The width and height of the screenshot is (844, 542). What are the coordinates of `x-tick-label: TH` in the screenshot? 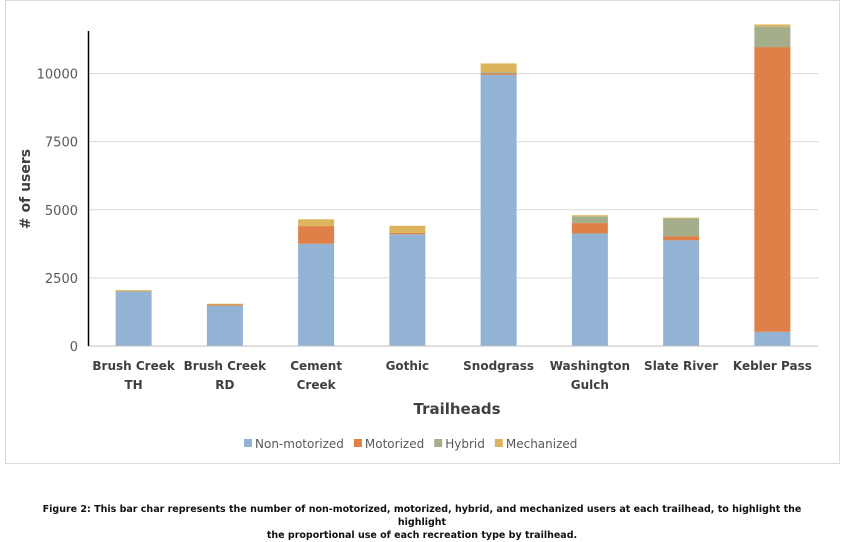 It's located at (134, 385).